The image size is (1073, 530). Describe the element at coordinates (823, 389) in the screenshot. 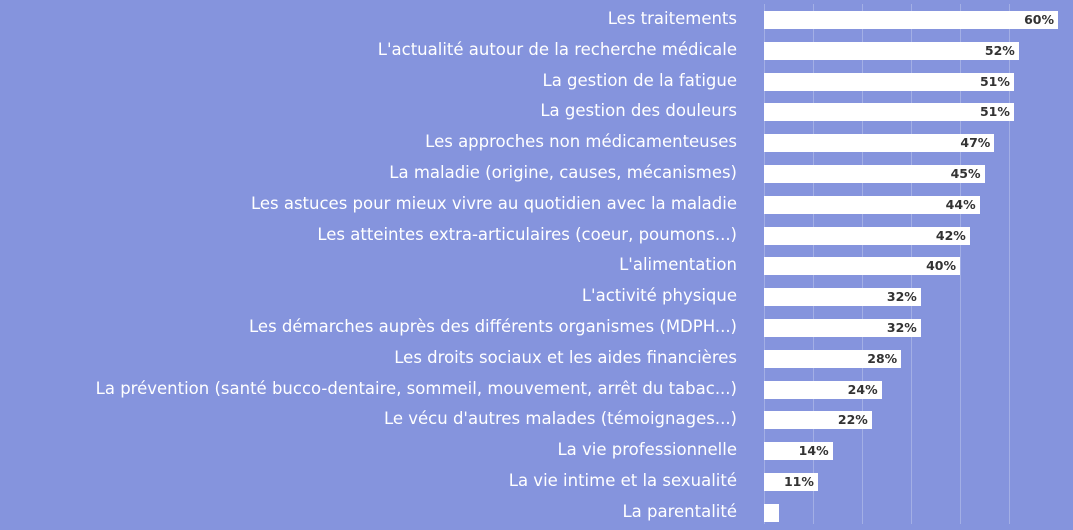

I see `bar: 24%` at that location.